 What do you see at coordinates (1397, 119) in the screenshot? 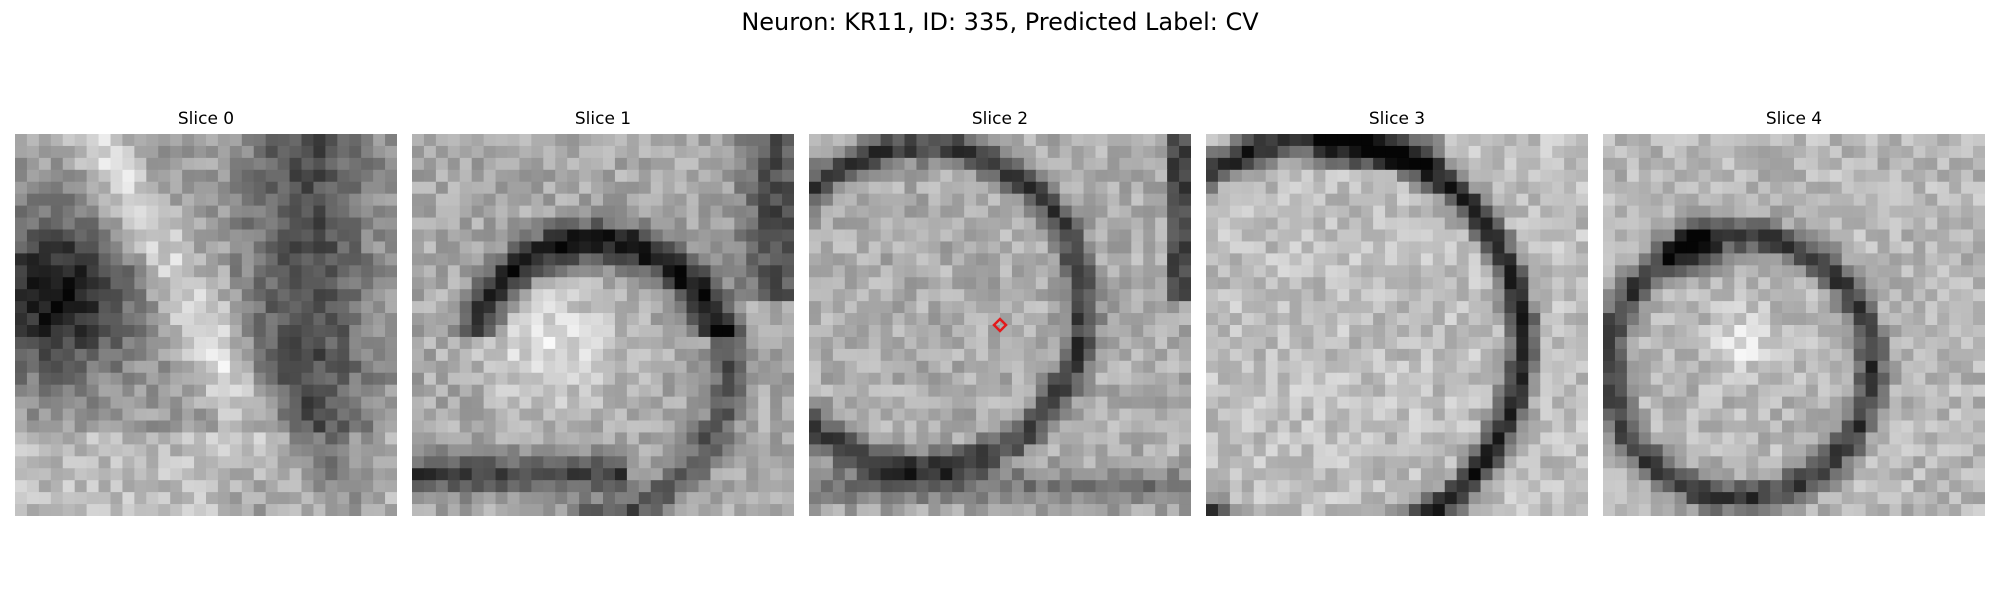
I see `slice-title-3: Slice 3` at bounding box center [1397, 119].